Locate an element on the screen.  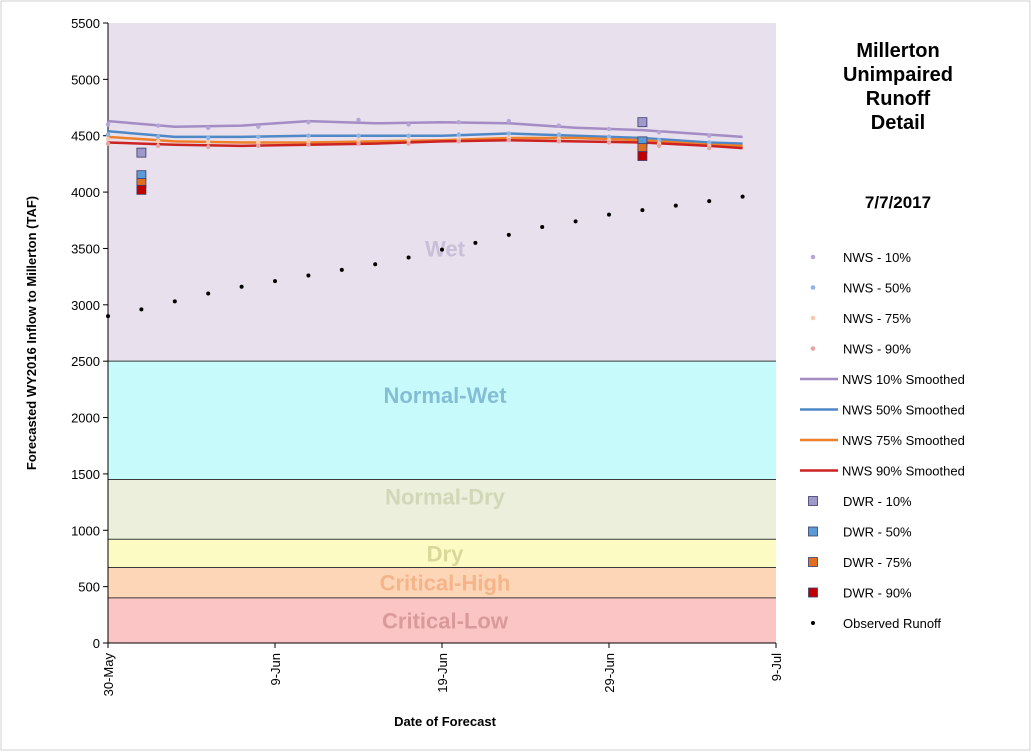
legend-item-dwr-50: DWR - 50% is located at coordinates (860, 532).